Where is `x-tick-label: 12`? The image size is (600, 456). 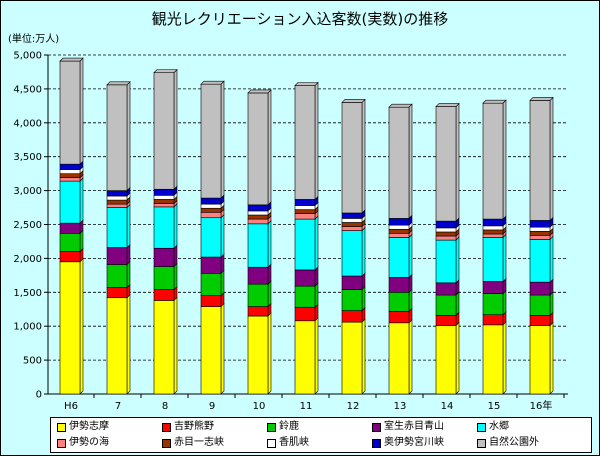 x-tick-label: 12 is located at coordinates (353, 406).